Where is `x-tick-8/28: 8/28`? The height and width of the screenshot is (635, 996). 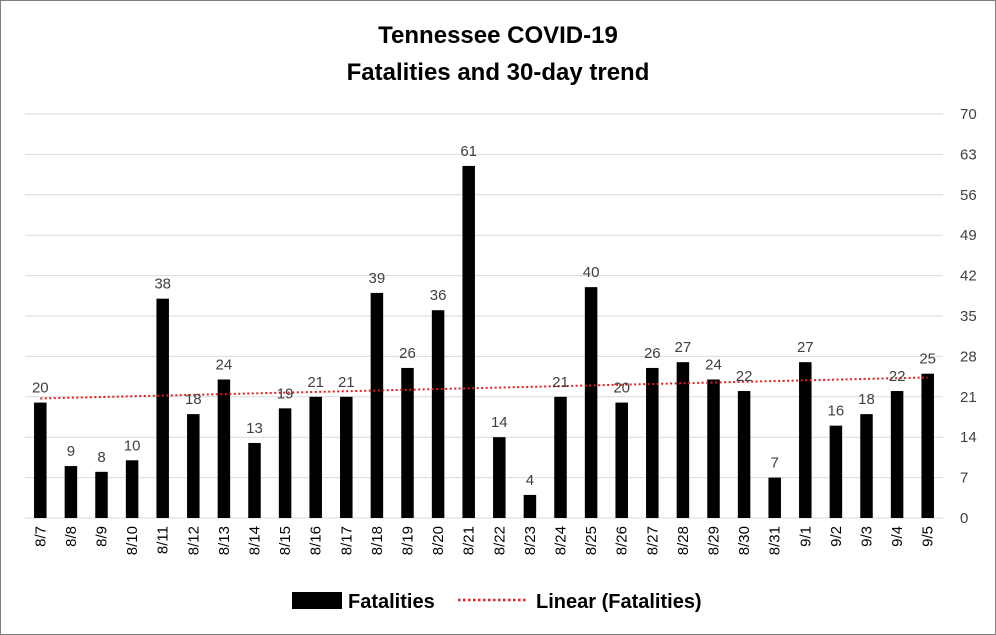 x-tick-8/28: 8/28 is located at coordinates (683, 540).